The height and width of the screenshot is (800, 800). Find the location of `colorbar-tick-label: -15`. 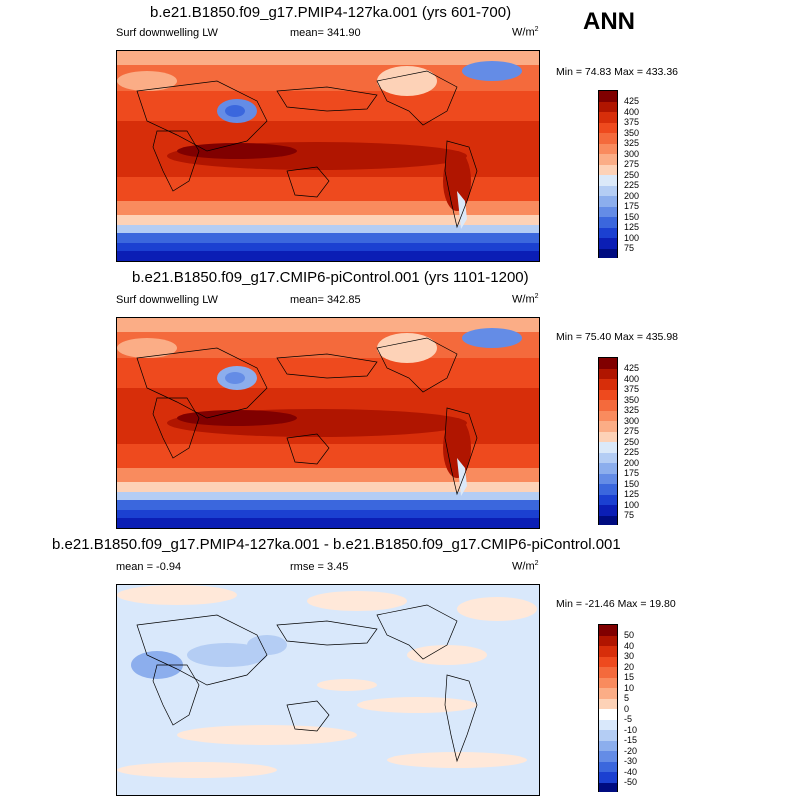

colorbar-tick-label: -15 is located at coordinates (631, 740).